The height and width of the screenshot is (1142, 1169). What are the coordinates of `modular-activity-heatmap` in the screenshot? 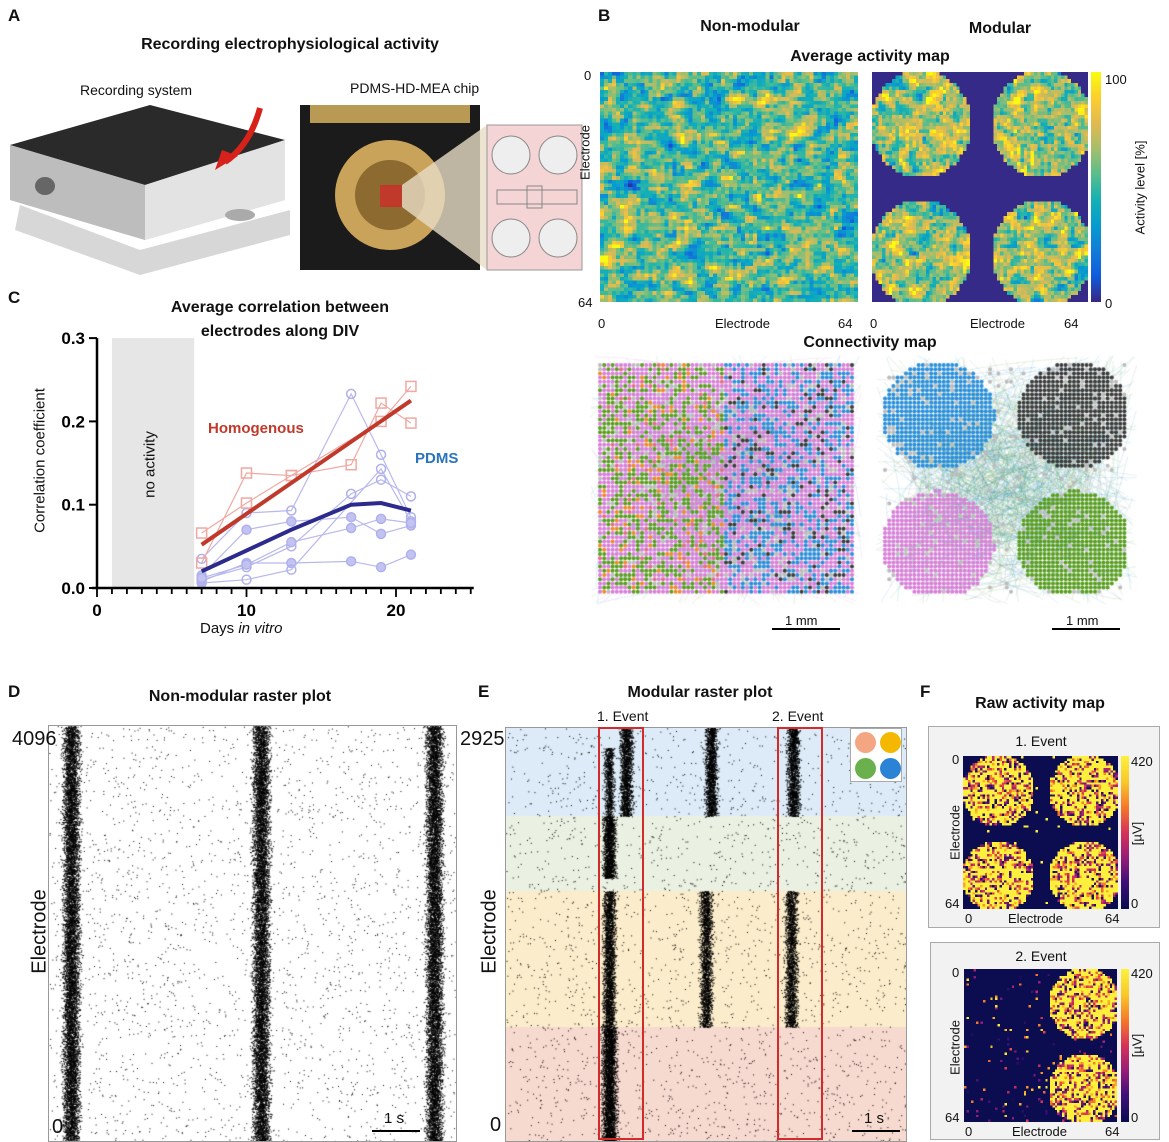 It's located at (980, 187).